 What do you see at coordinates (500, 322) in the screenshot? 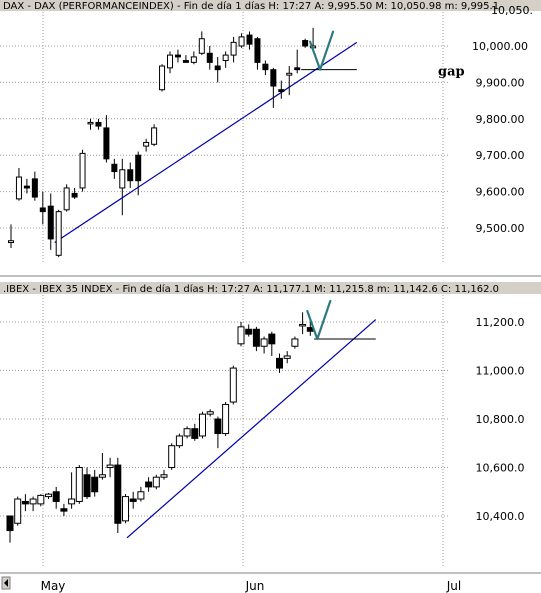
I see `ibex-y-tick-label: 11,200.0` at bounding box center [500, 322].